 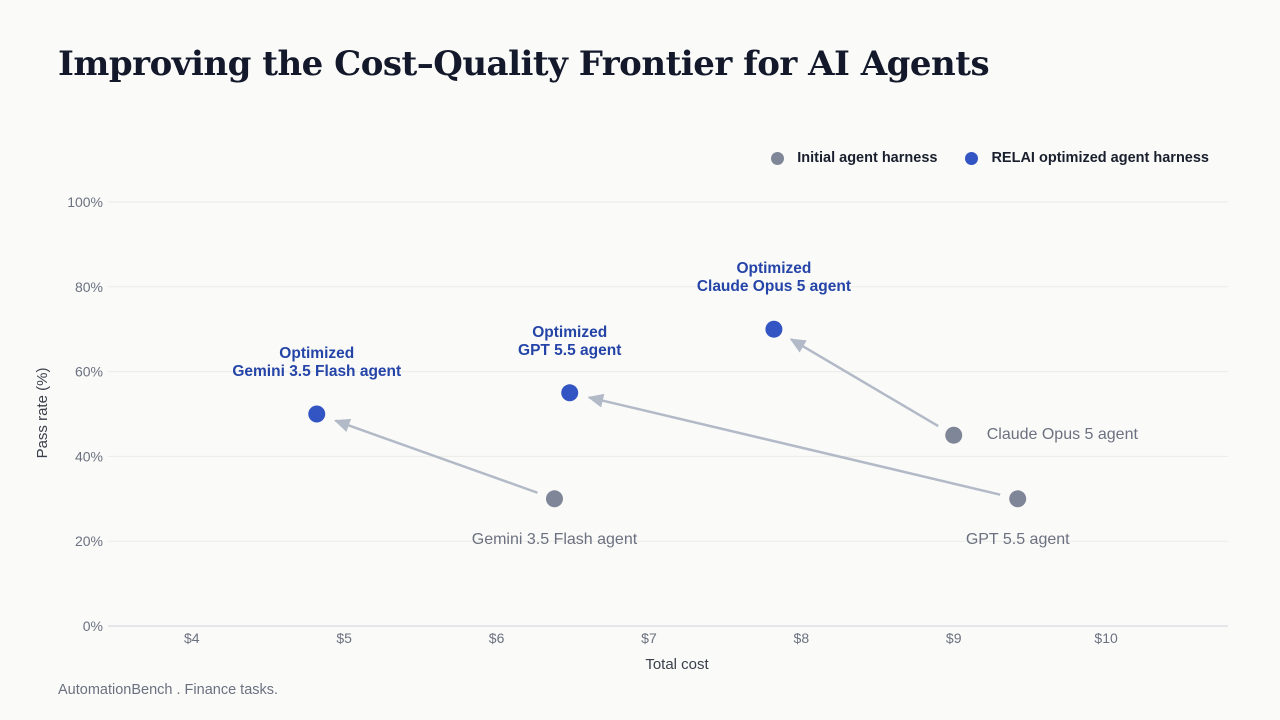 What do you see at coordinates (778, 158) in the screenshot?
I see `legend-marker-initial` at bounding box center [778, 158].